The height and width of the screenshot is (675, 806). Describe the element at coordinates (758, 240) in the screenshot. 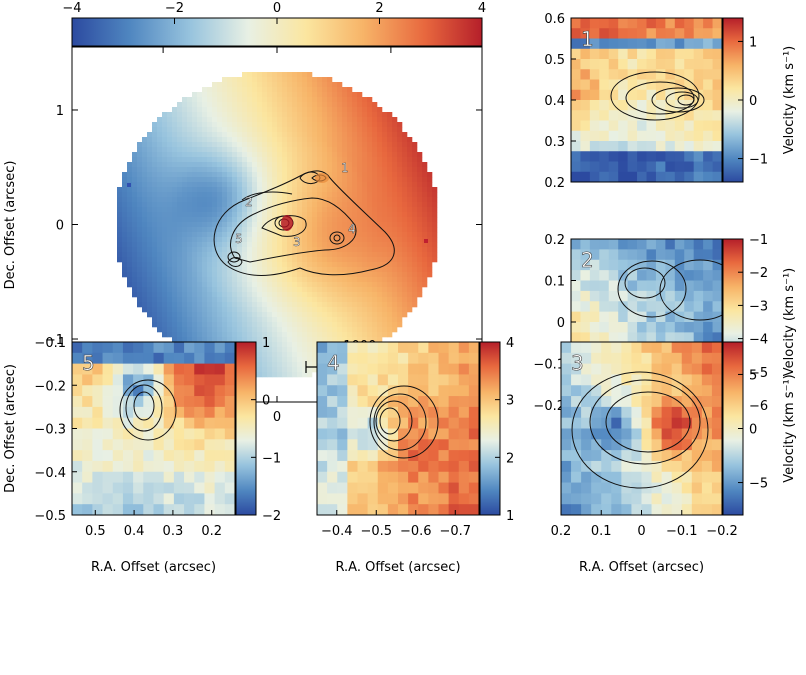

I see `panel-2-cbar-tick-label: −1` at that location.